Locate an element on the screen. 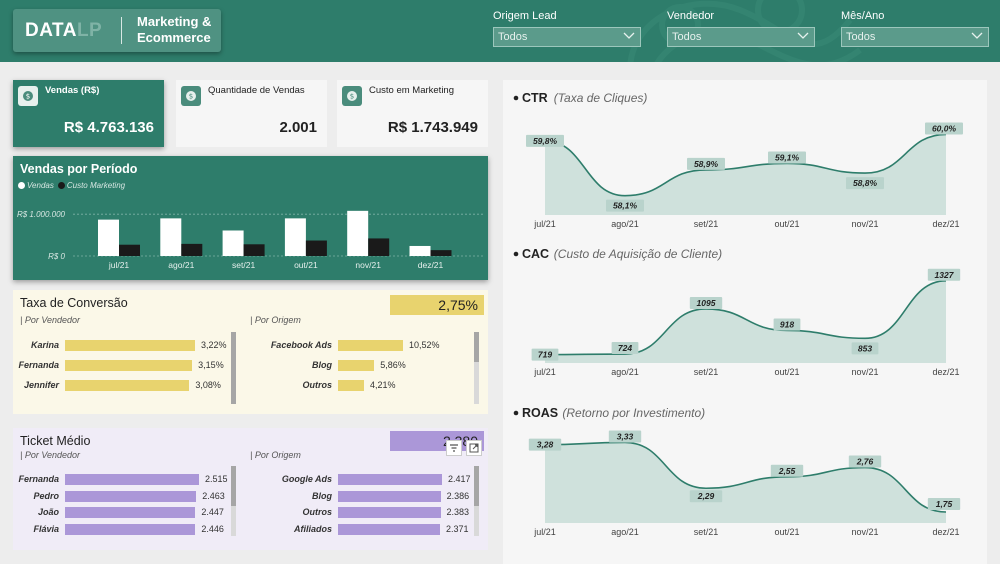 The width and height of the screenshot is (1000, 564). data-label: 58,8% is located at coordinates (865, 183).